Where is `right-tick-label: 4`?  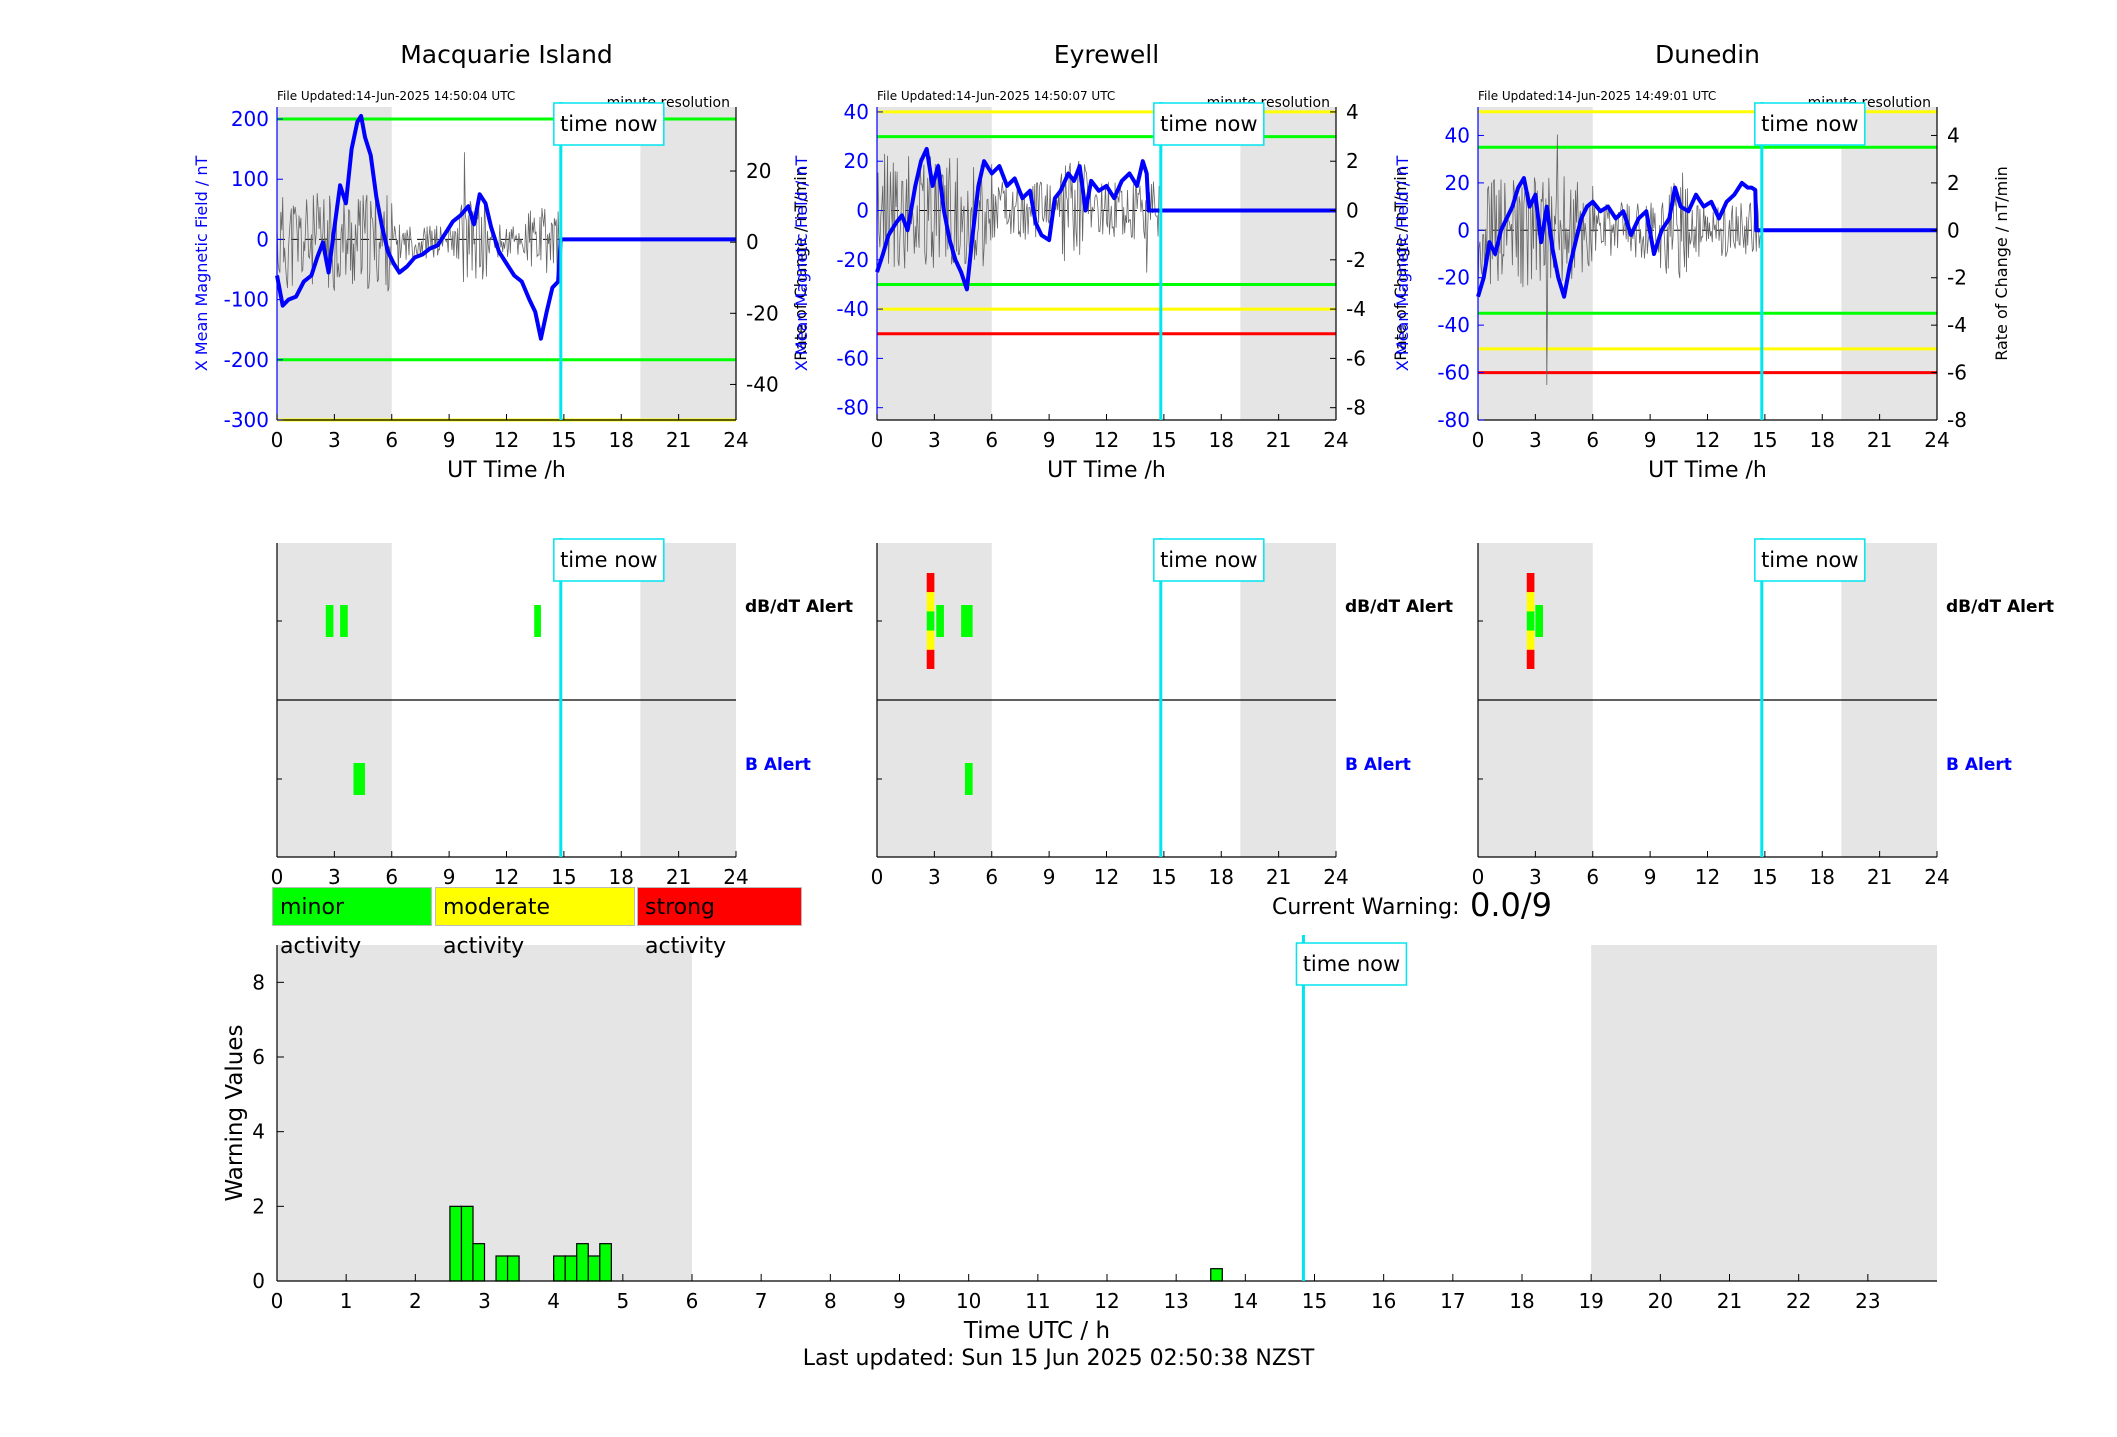 right-tick-label: 4 is located at coordinates (1352, 112).